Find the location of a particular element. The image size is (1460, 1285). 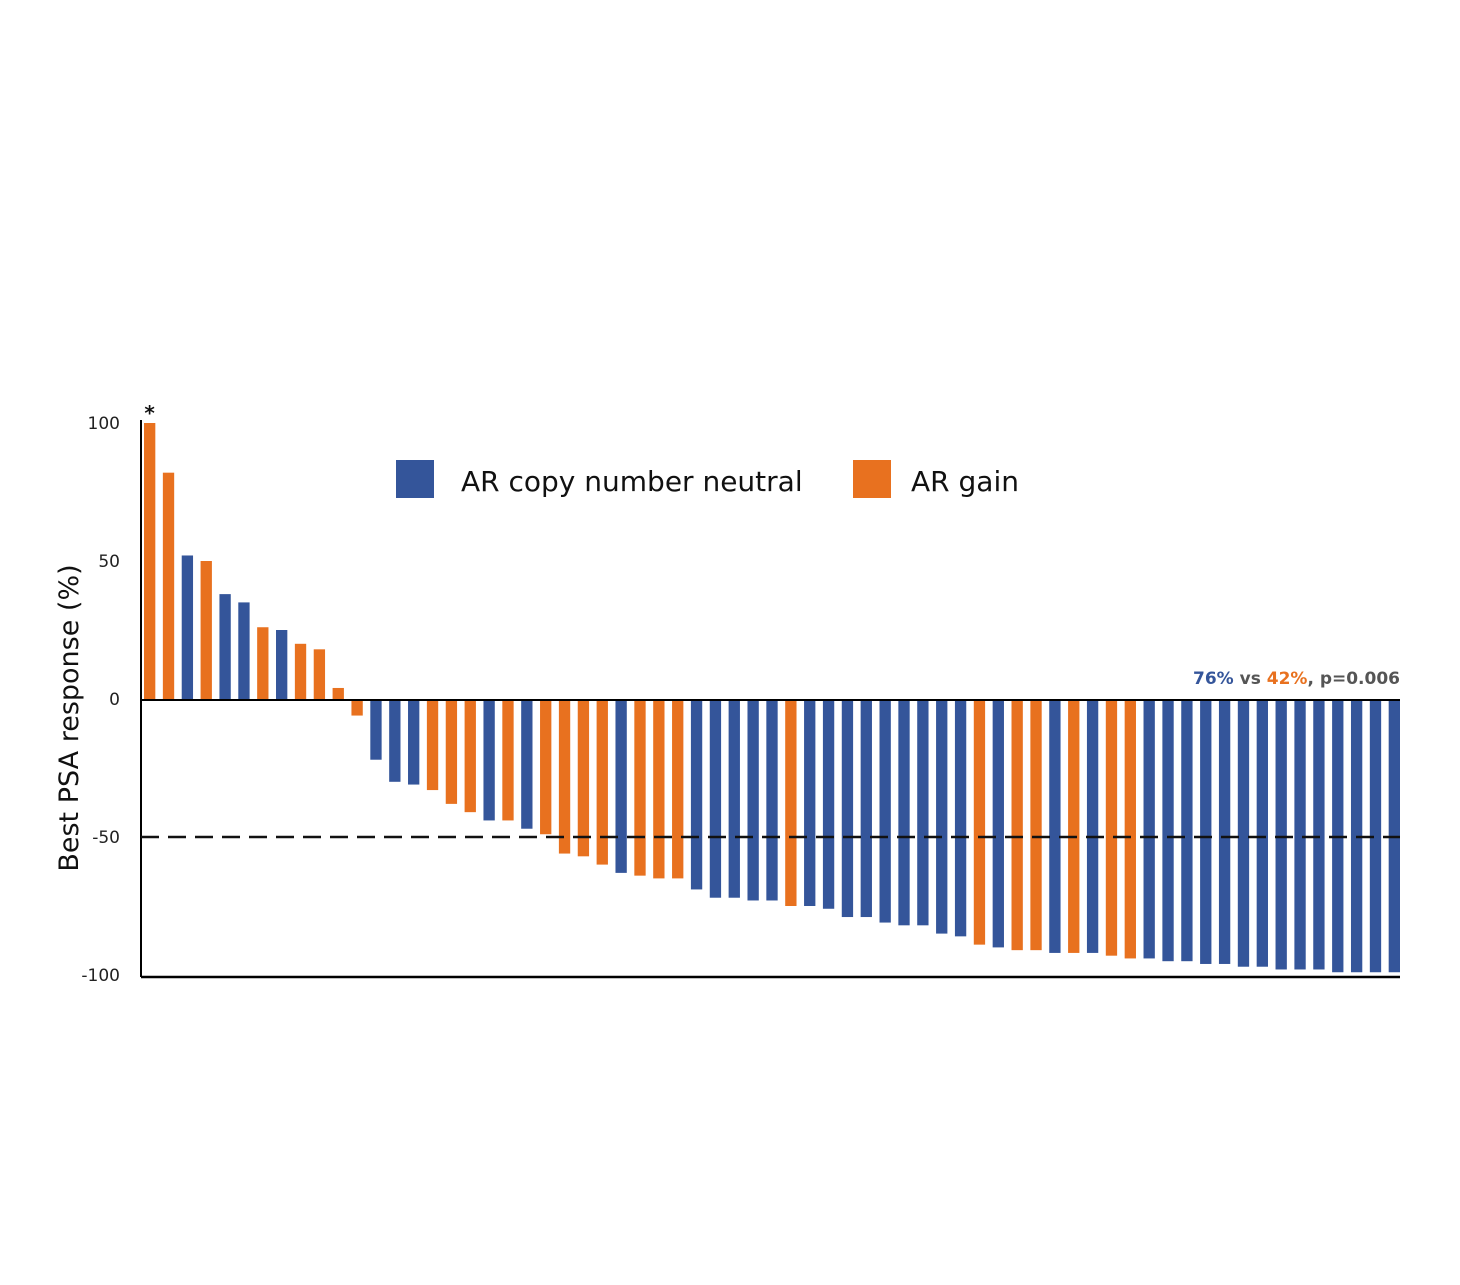

bar-27-gain is located at coordinates (640, 787).